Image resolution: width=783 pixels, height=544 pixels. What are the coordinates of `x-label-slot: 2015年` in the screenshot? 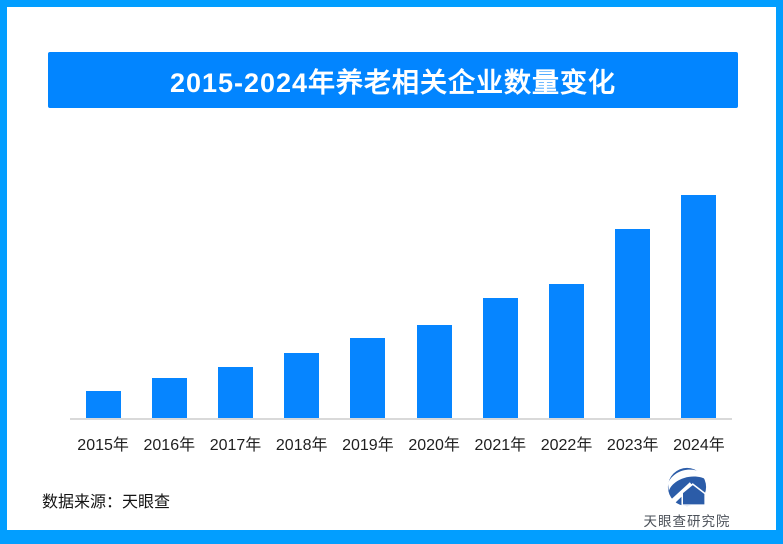 It's located at (103, 443).